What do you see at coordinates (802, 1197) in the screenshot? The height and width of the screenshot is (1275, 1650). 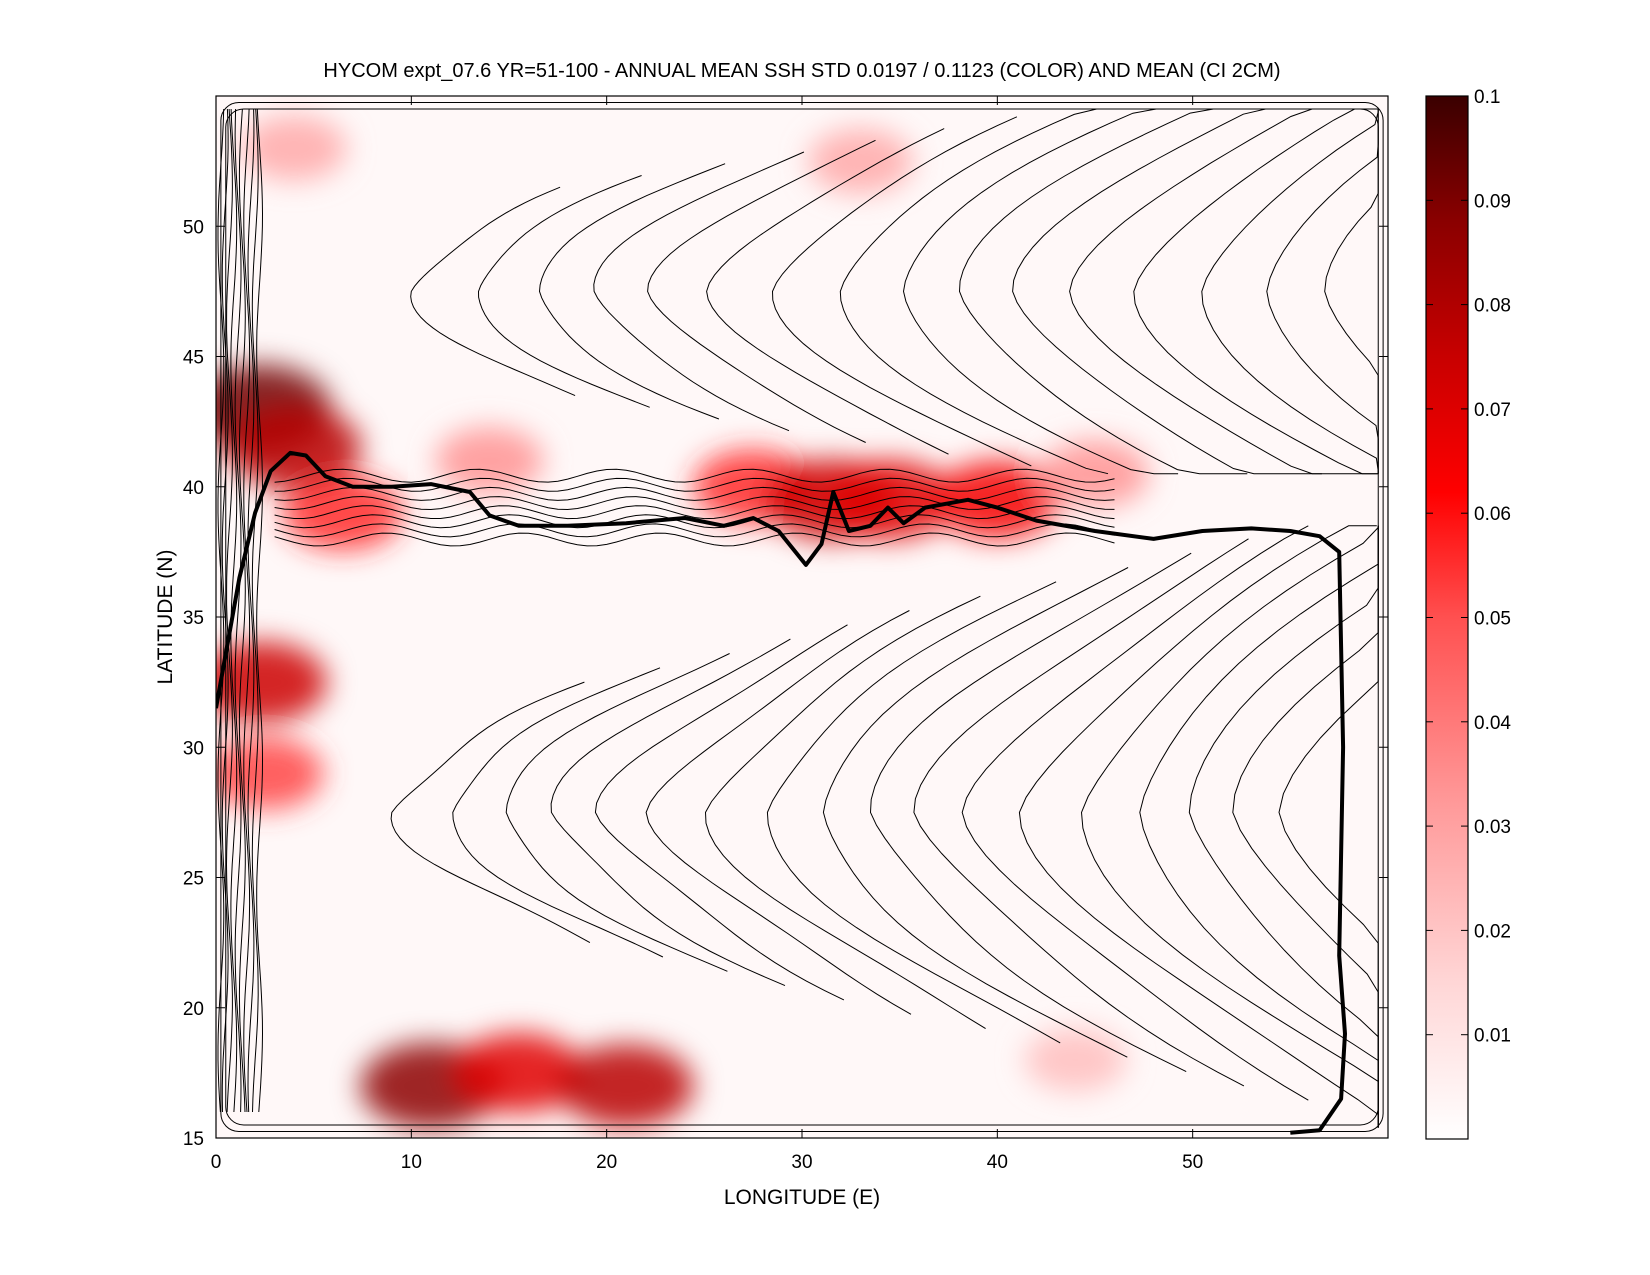 I see `x-axis-label: LONGITUDE (E)` at bounding box center [802, 1197].